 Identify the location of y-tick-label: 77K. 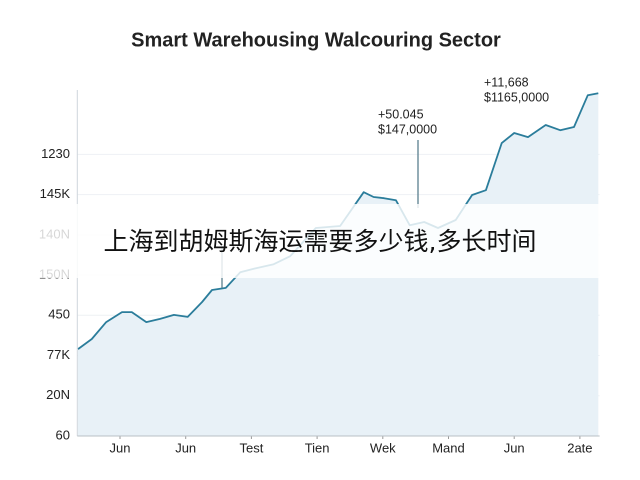
(58, 354).